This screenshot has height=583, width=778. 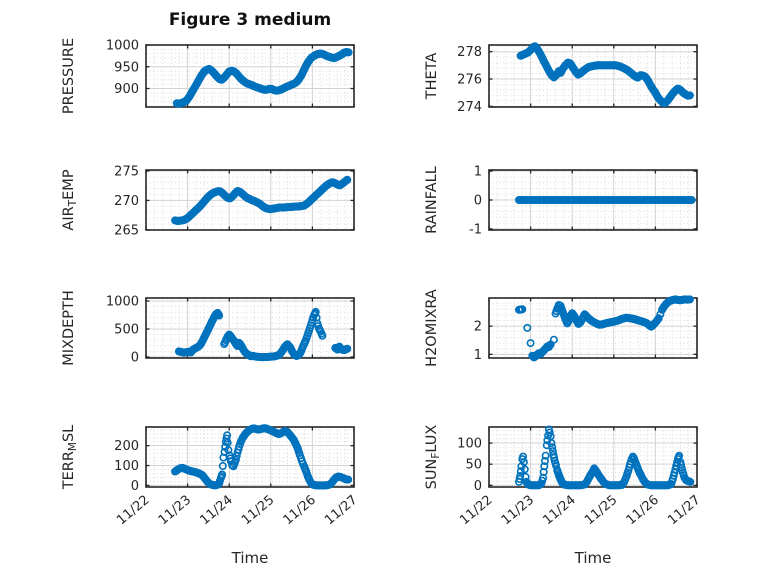 I want to click on y-tick-labels: 274 276 278, so click(x=469, y=80).